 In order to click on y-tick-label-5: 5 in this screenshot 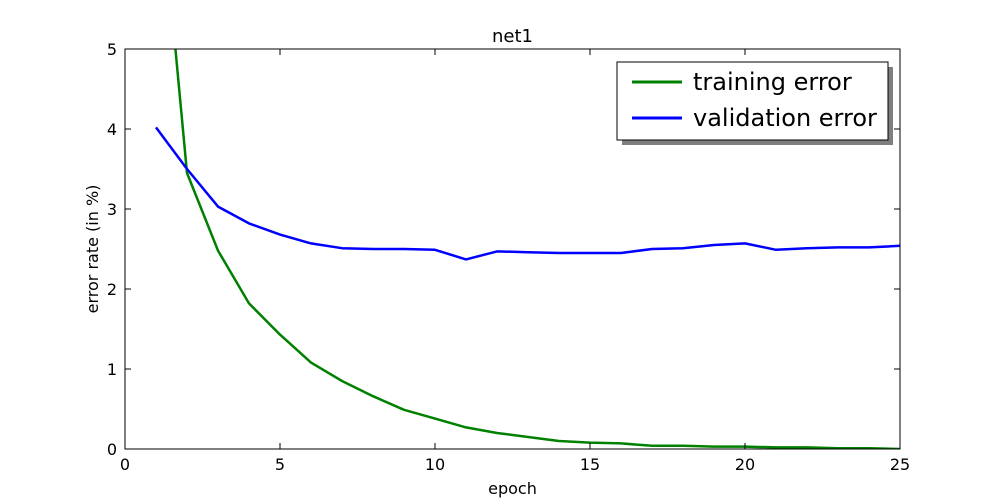, I will do `click(112, 49)`.